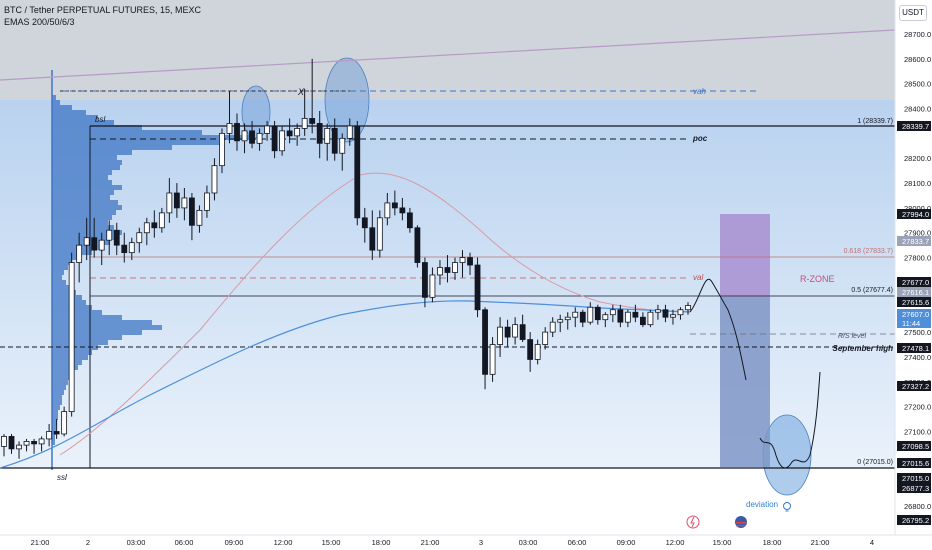 The image size is (932, 550). Describe the element at coordinates (917, 431) in the screenshot. I see `price-tick-label: 27100.0` at that location.